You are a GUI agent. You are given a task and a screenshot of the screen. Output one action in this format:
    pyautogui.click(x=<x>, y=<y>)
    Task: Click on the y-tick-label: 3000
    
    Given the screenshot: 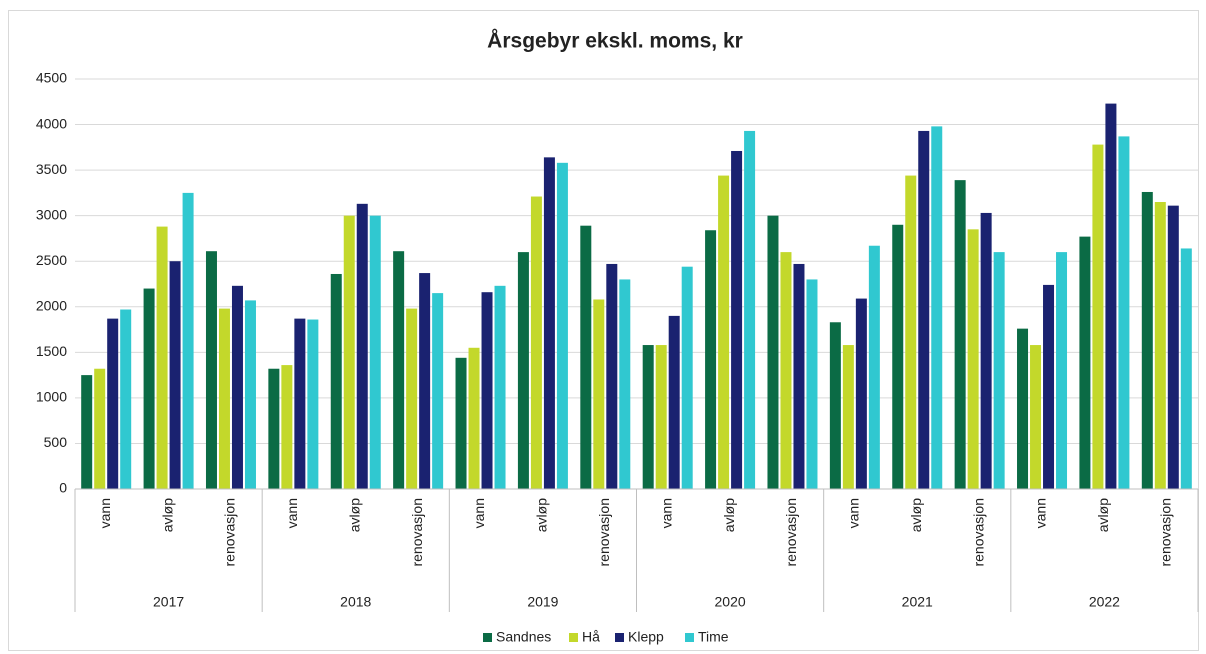 What is the action you would take?
    pyautogui.click(x=51, y=214)
    